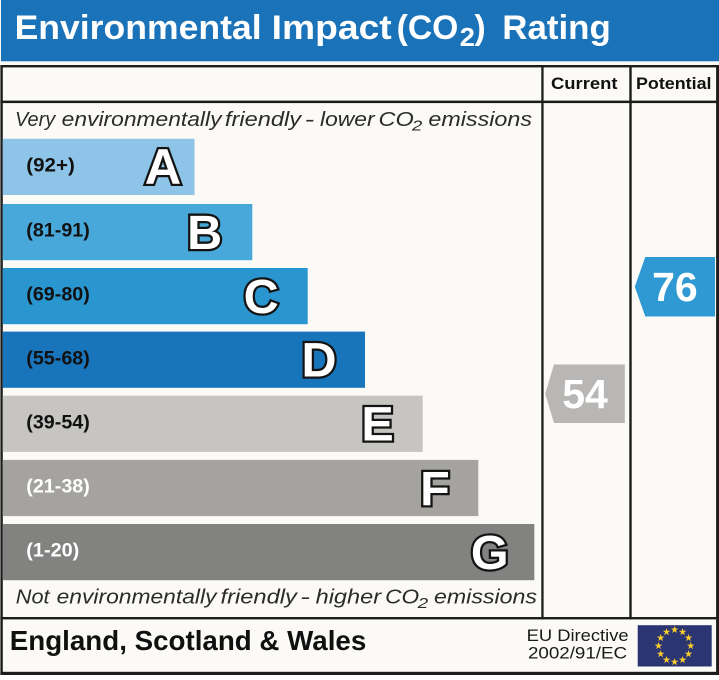  I want to click on svg-text: 76, so click(675, 287).